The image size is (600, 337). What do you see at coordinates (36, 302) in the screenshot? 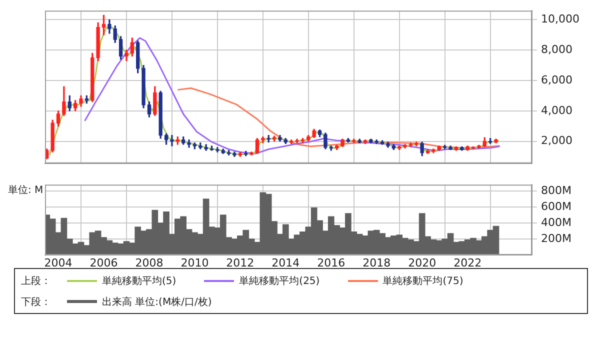
I see `legend-title: 下段：` at bounding box center [36, 302].